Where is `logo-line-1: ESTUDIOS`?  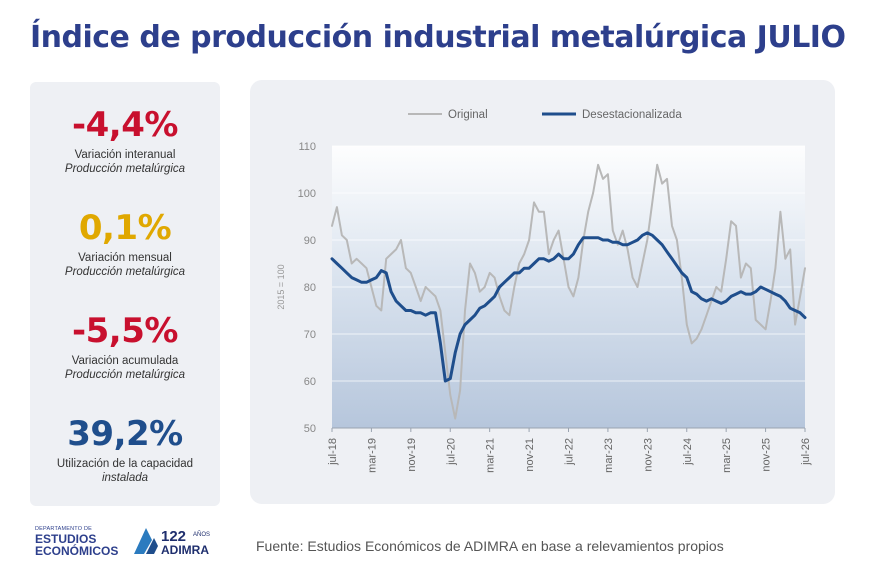
logo-line-1: ESTUDIOS is located at coordinates (66, 539).